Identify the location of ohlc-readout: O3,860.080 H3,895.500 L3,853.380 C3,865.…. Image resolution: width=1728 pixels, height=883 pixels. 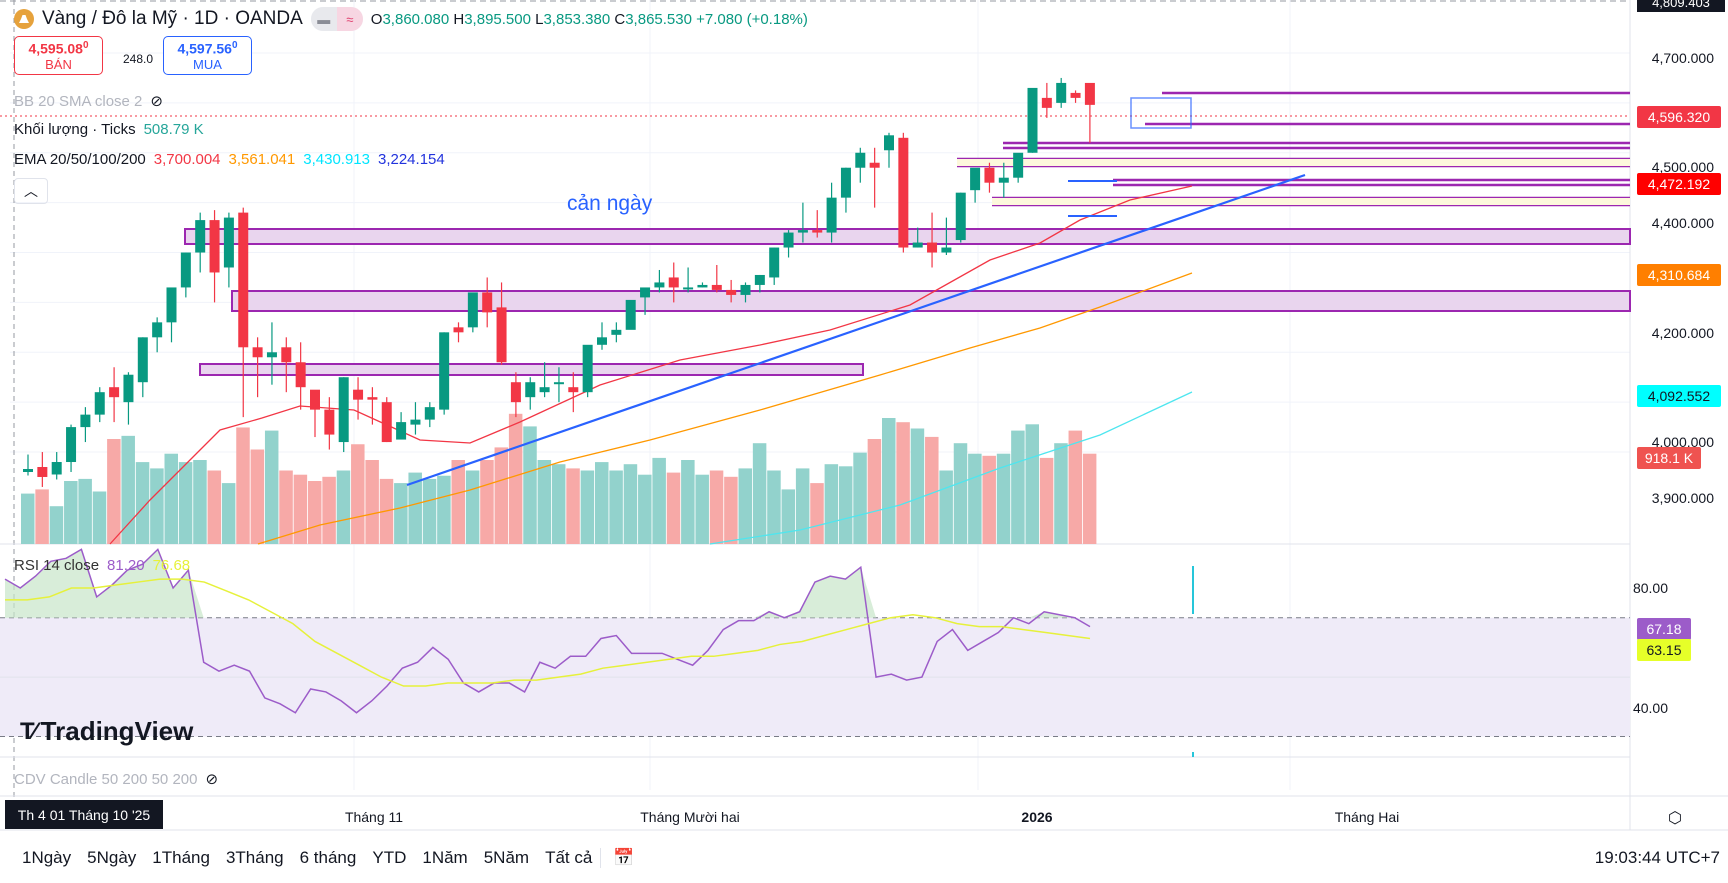
(589, 19).